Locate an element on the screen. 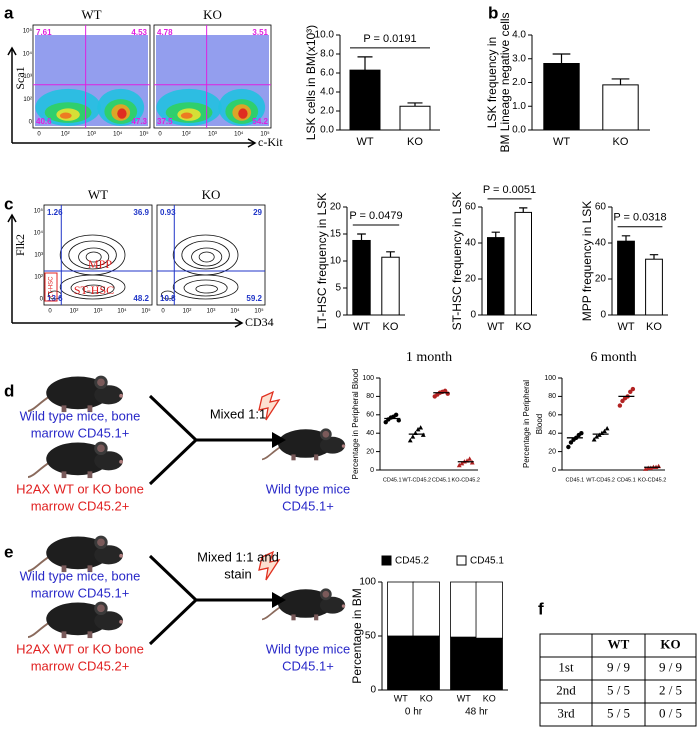 The height and width of the screenshot is (739, 700). quadrant-value: 47.3 is located at coordinates (139, 121).